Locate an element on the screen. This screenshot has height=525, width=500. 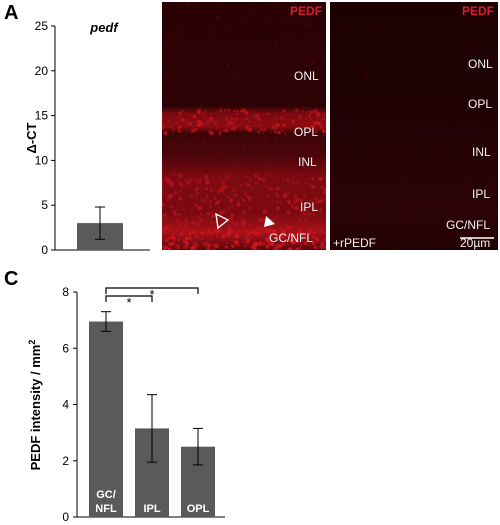
panel-letter-c: C is located at coordinates (11, 279).